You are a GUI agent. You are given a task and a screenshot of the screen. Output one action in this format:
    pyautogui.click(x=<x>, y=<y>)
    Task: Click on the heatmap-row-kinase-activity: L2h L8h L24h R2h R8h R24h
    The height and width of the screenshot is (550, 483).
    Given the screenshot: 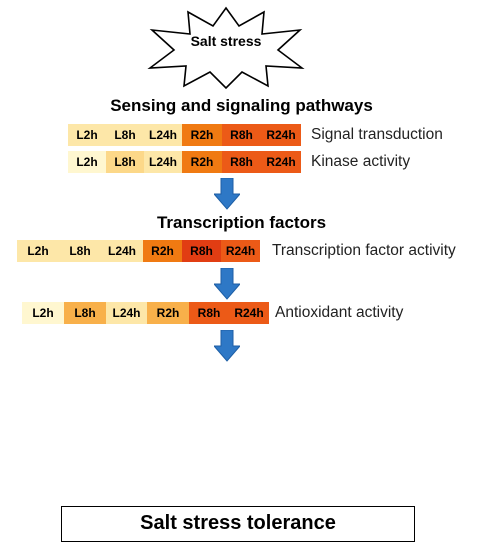 What is the action you would take?
    pyautogui.click(x=184, y=162)
    